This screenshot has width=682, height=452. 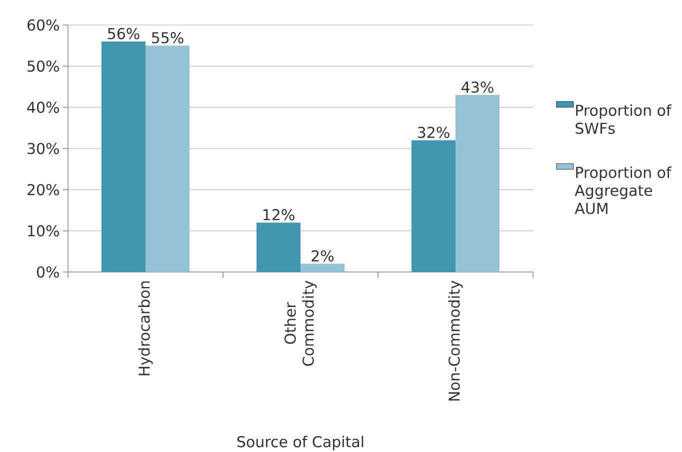 I want to click on legend-label: Proportion of SWFs, so click(x=624, y=119).